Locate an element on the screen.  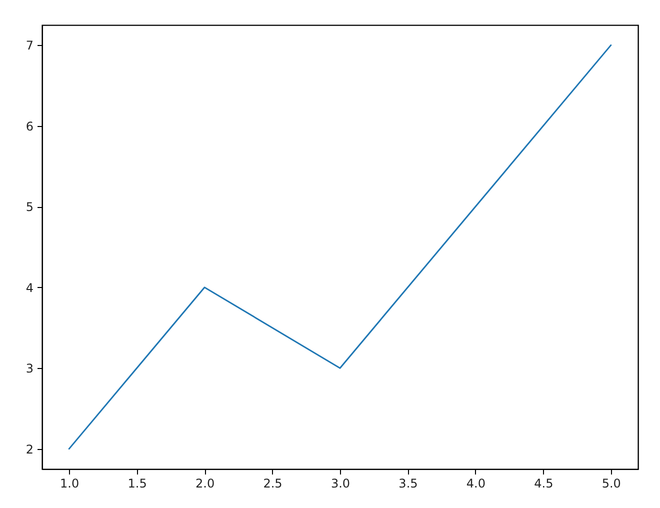
x-tick-label: 5.0 is located at coordinates (611, 483).